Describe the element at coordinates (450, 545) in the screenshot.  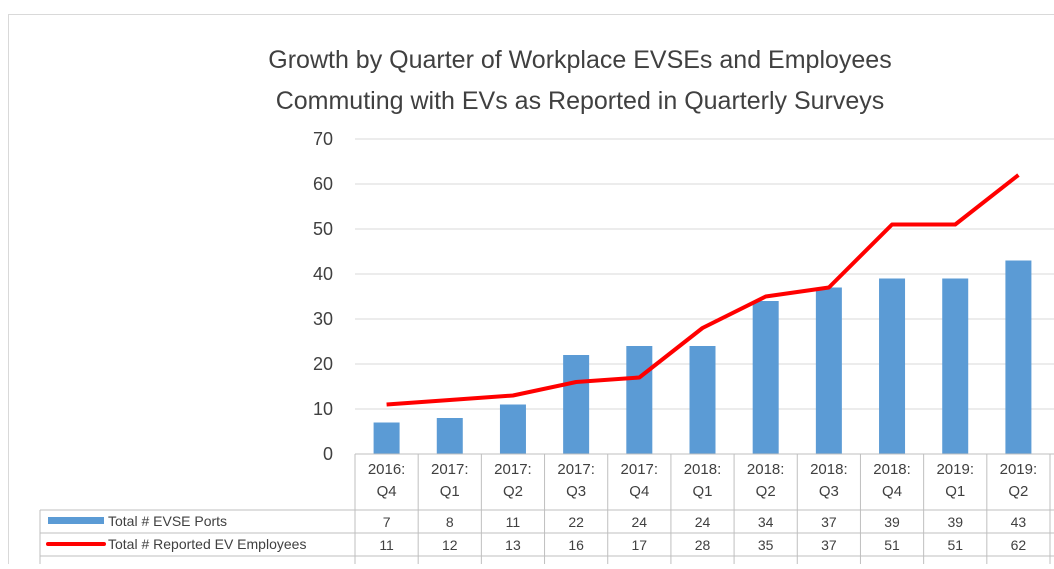
I see `table-value: 12` at that location.